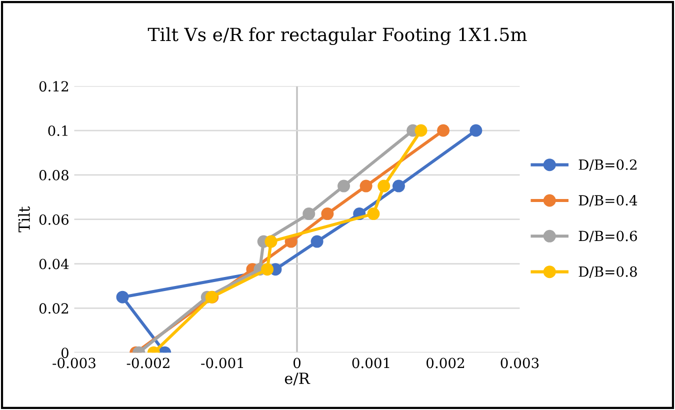  Describe the element at coordinates (54, 219) in the screenshot. I see `y-tick-label: 0.06` at that location.